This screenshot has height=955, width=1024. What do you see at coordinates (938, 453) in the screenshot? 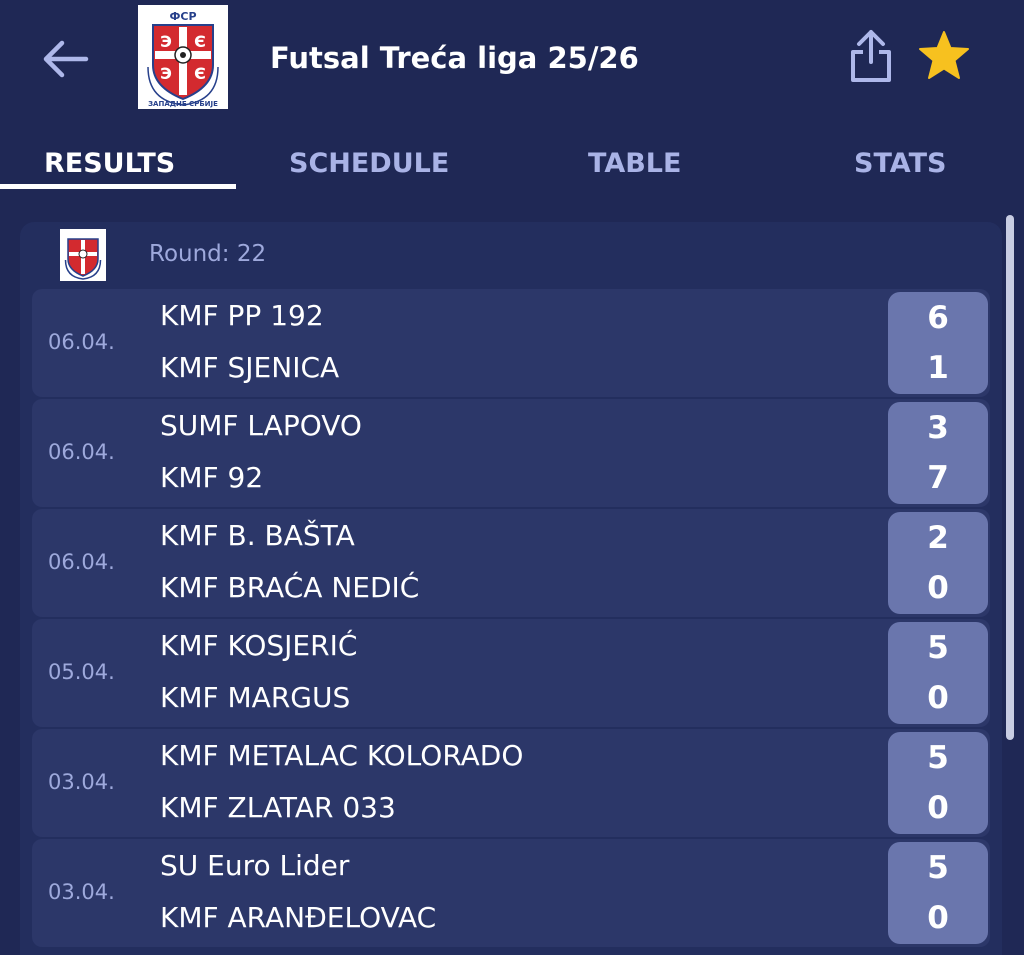
I see `score-box: 3 7` at bounding box center [938, 453].